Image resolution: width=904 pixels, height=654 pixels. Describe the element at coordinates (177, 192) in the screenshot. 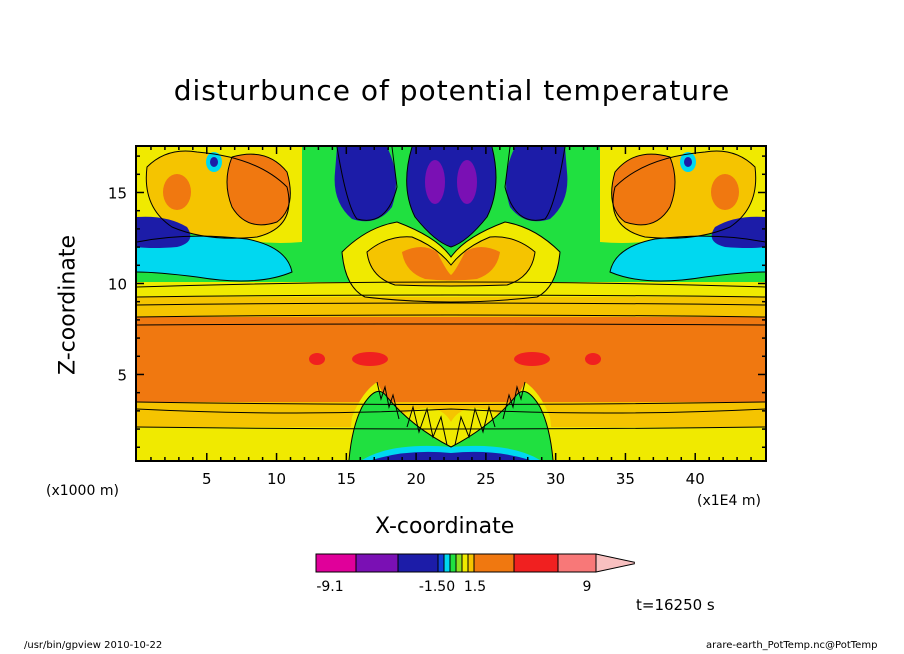

I see `field-orange-blob-l` at that location.